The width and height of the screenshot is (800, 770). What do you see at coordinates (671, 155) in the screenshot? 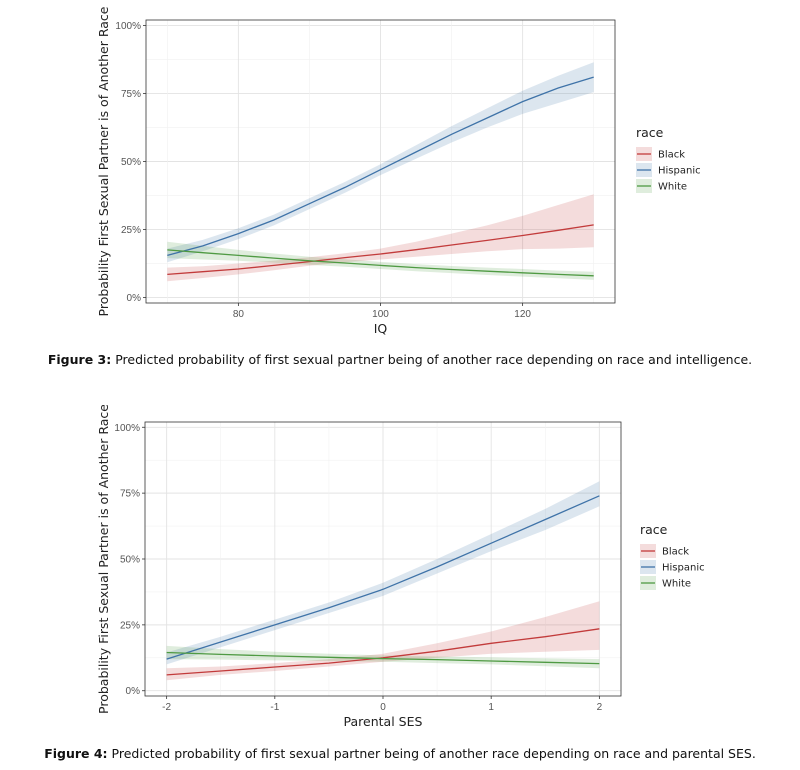
I see `fig3-legend-label-black: Black` at bounding box center [671, 155].